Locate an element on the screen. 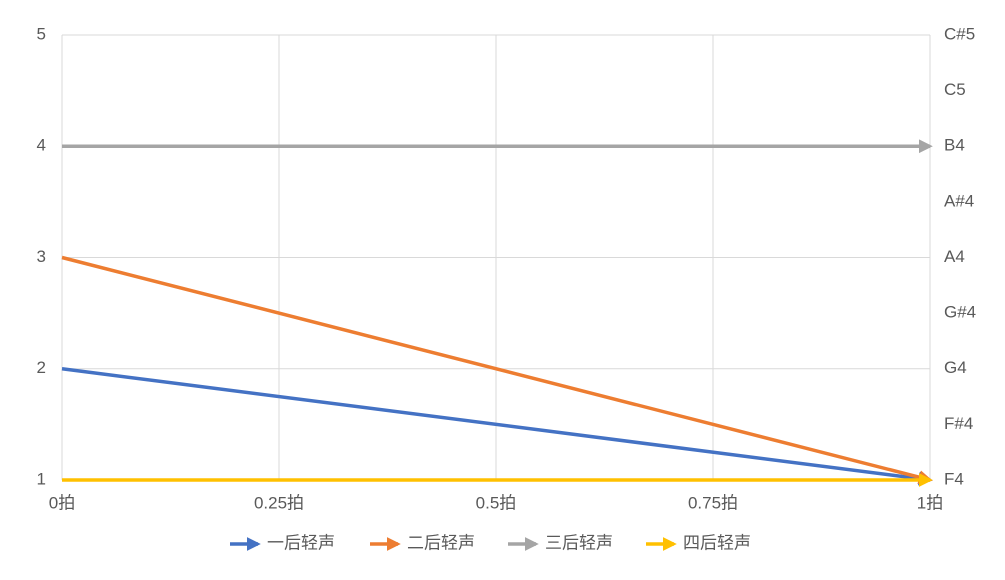 Image resolution: width=1005 pixels, height=580 pixels. legend-label: 一后轻声 is located at coordinates (301, 542).